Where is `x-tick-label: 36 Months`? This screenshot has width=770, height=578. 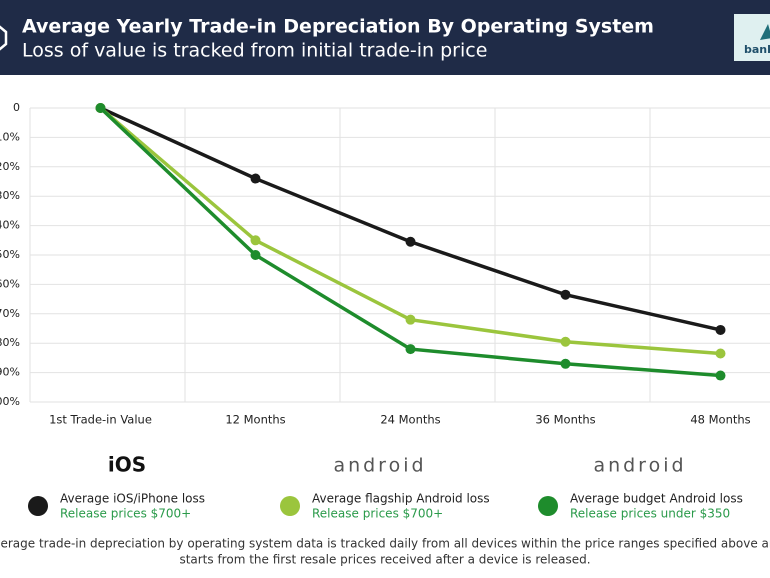 x-tick-label: 36 Months is located at coordinates (565, 420).